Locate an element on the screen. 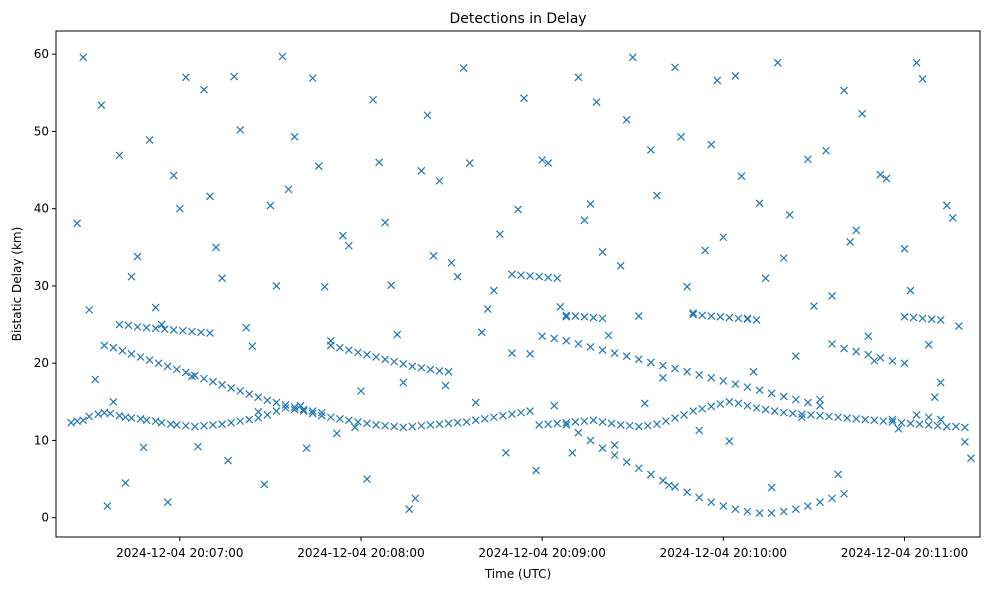 The width and height of the screenshot is (989, 590). x-tick-label: 2024-12-04 20:08:00 is located at coordinates (360, 553).